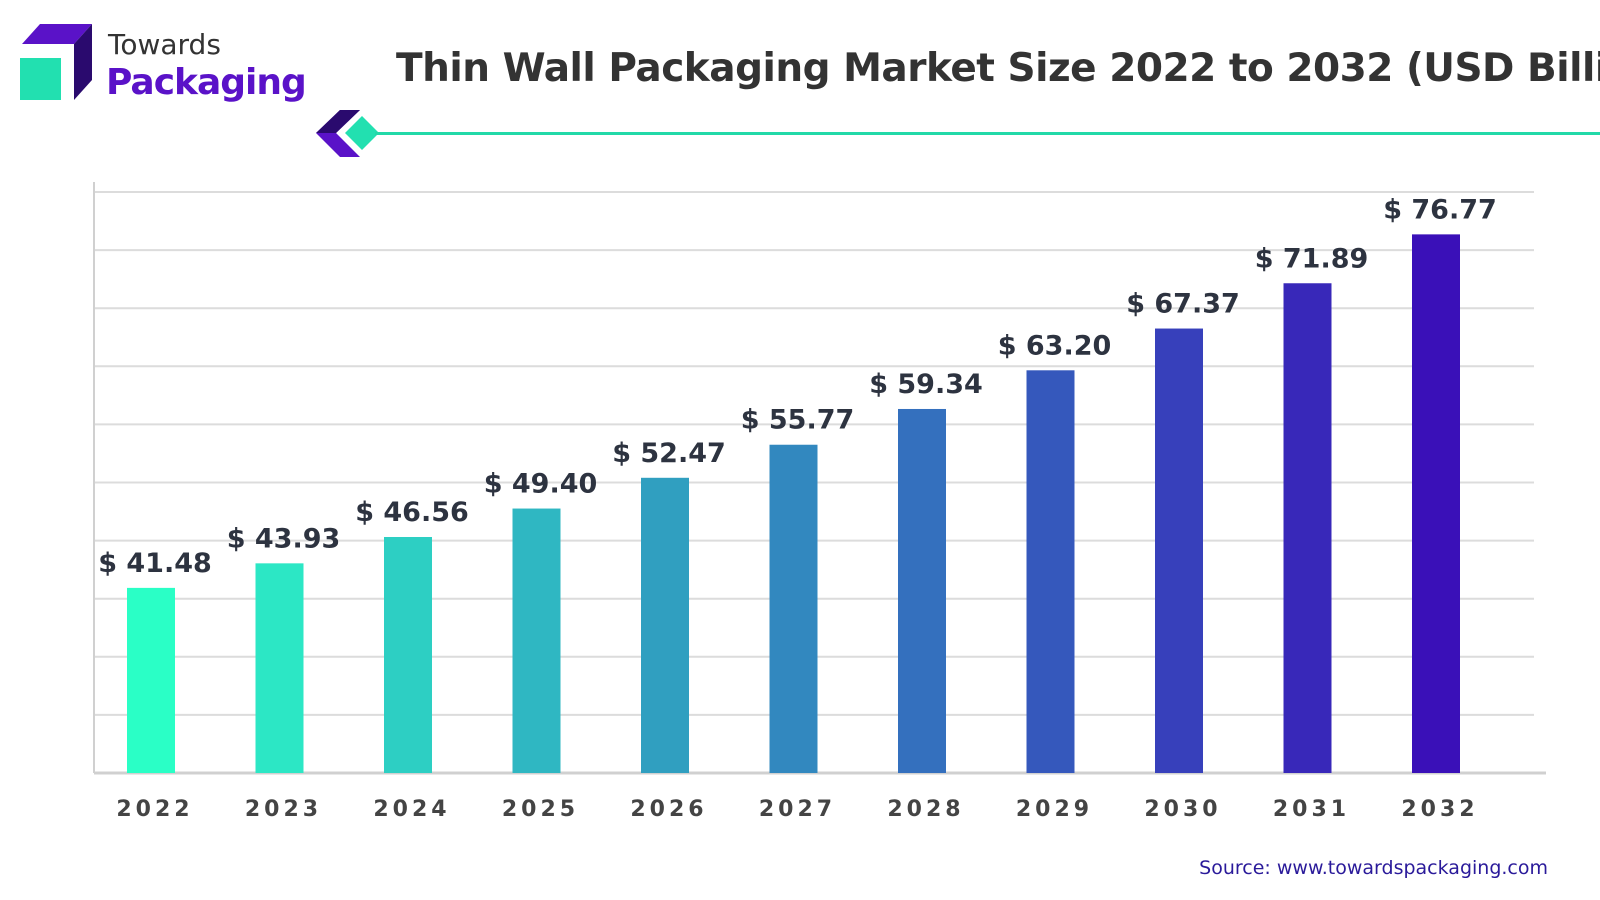 This screenshot has width=1600, height=900. What do you see at coordinates (164, 44) in the screenshot?
I see `logo-text-towards: Towards` at bounding box center [164, 44].